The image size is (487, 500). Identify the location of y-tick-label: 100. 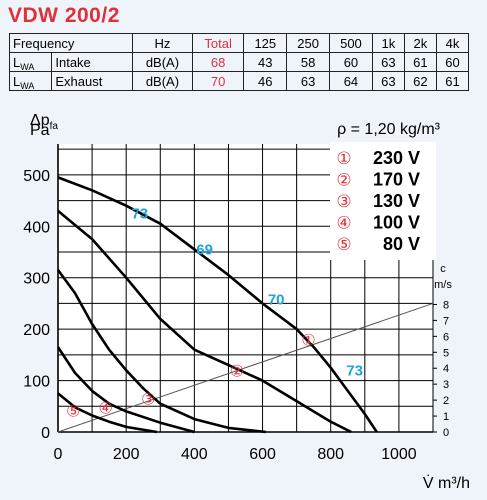
(36, 382).